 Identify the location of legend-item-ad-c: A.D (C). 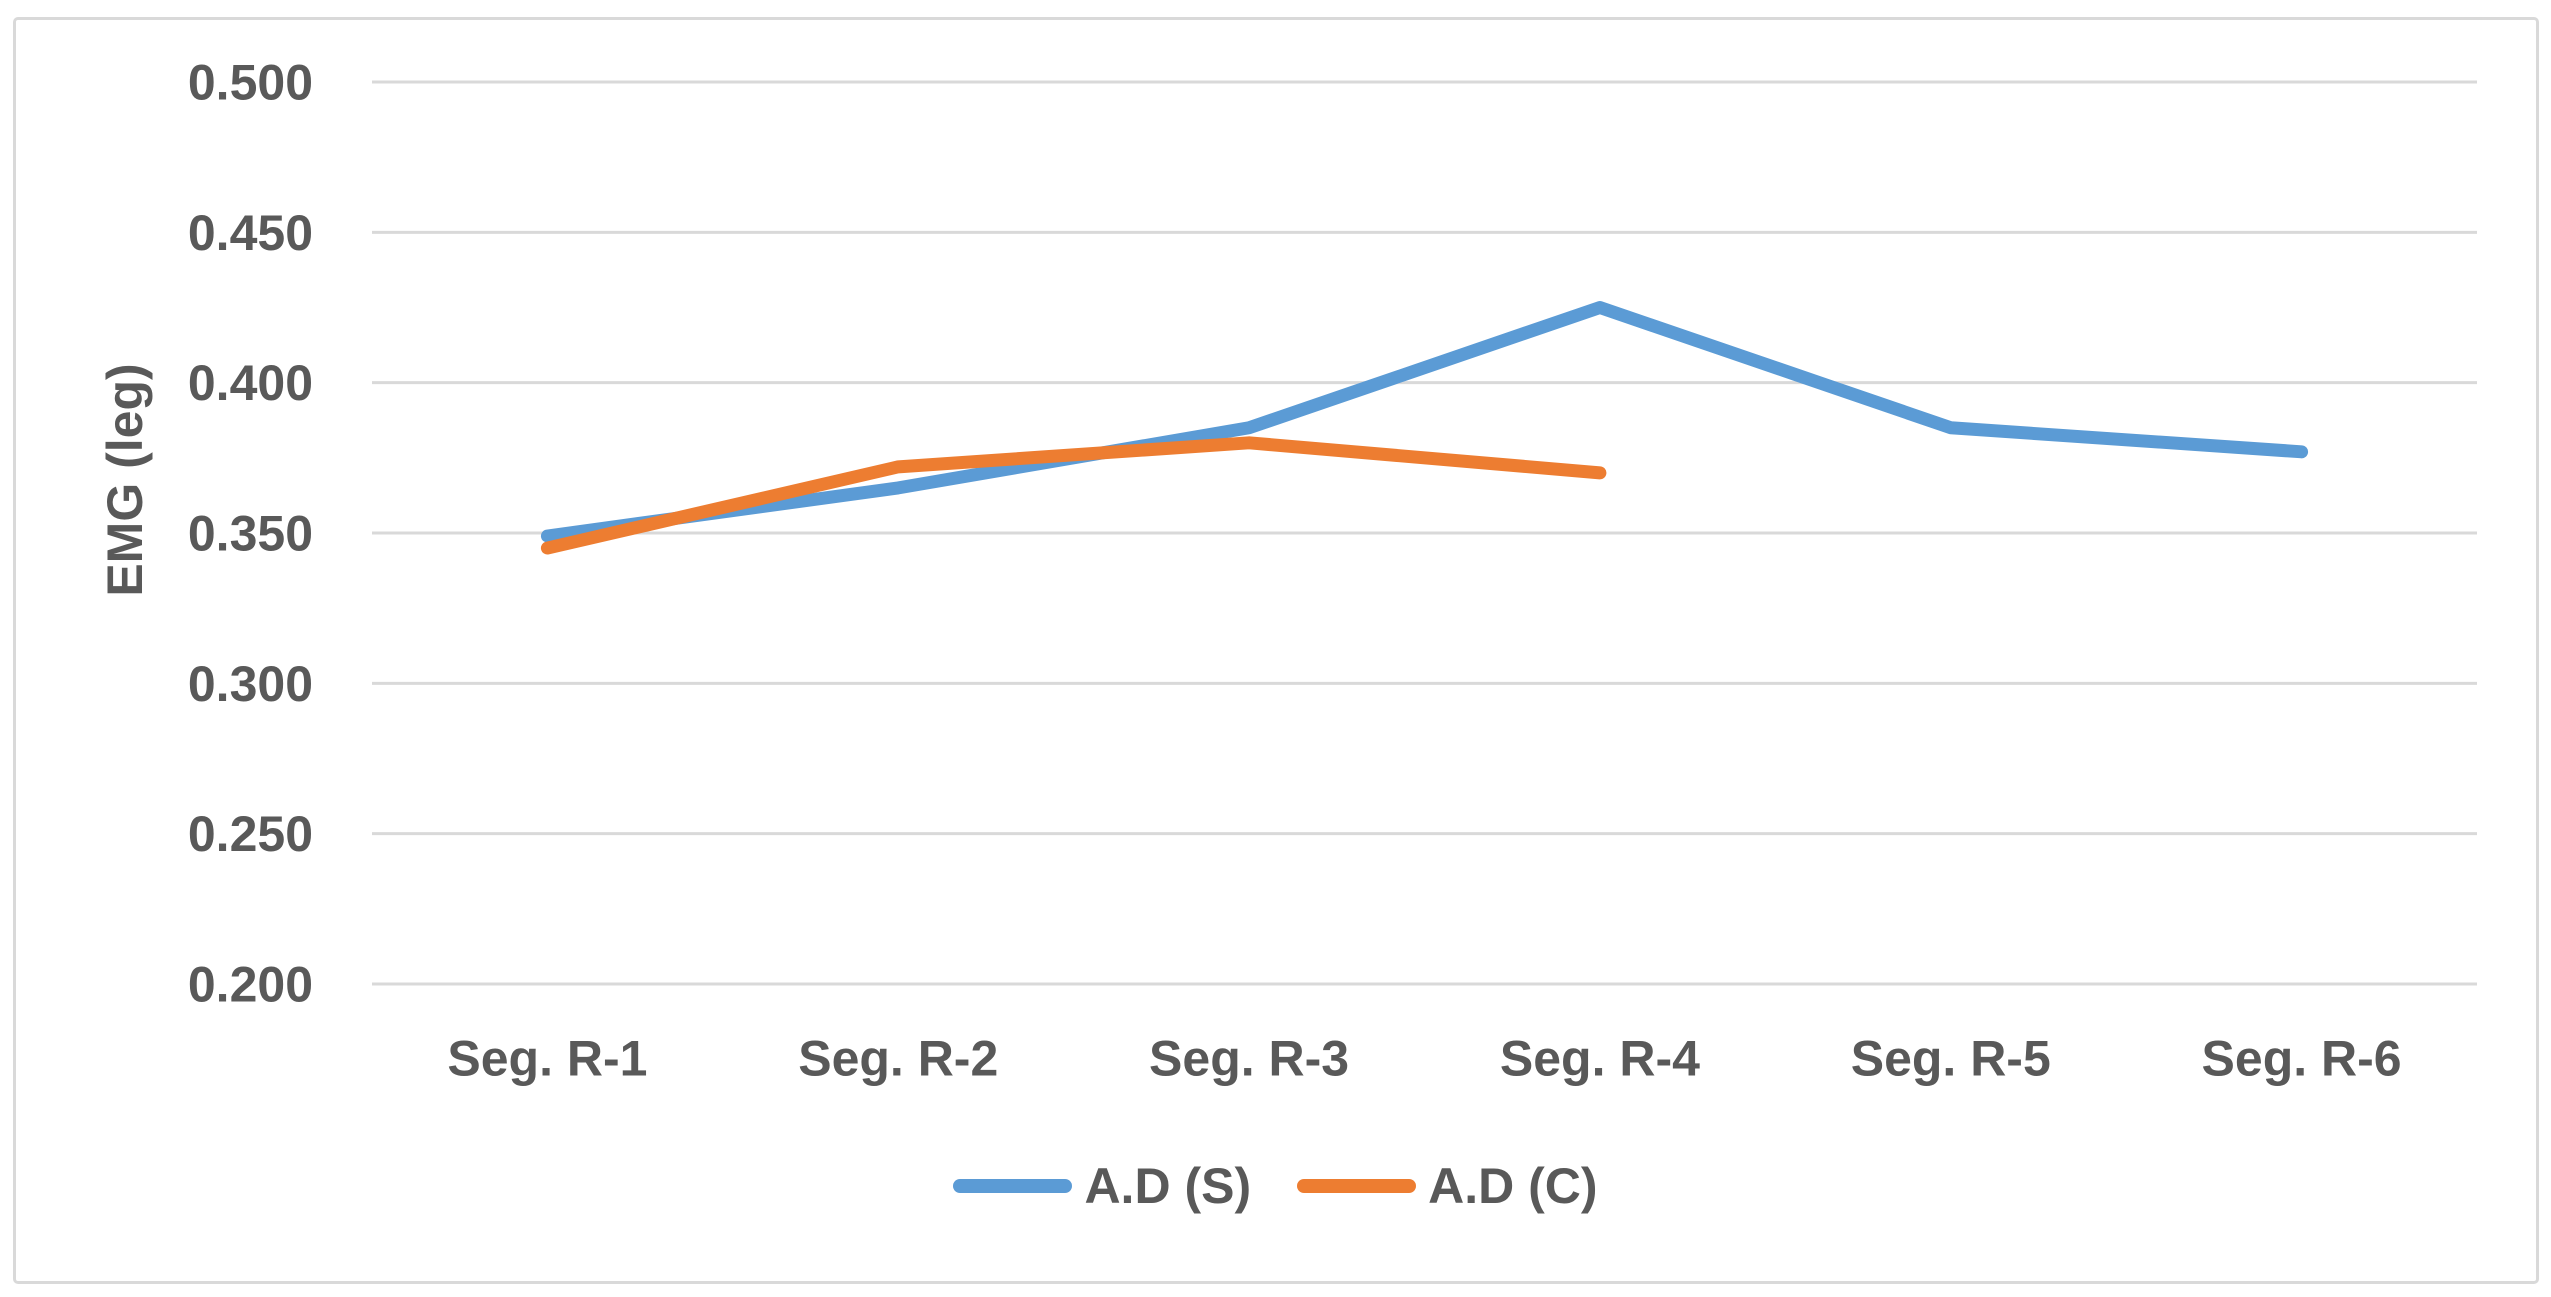
(1447, 1186).